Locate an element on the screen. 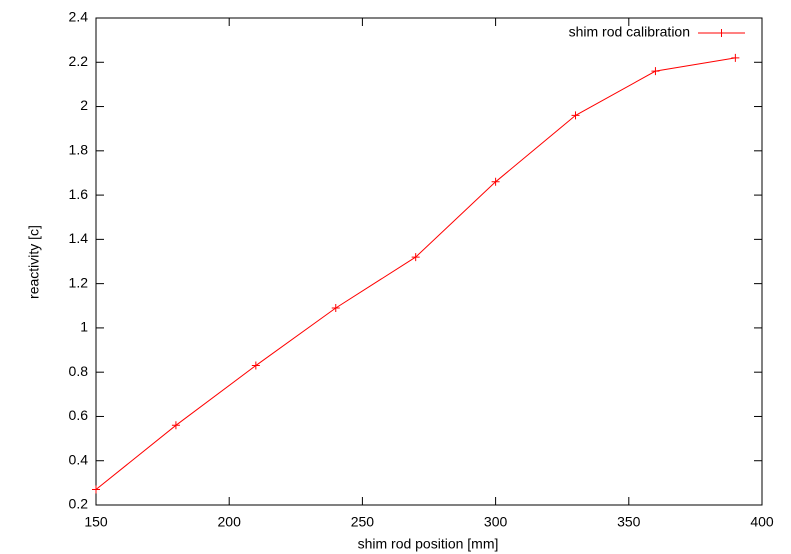  x-tick-label: 250 is located at coordinates (363, 522).